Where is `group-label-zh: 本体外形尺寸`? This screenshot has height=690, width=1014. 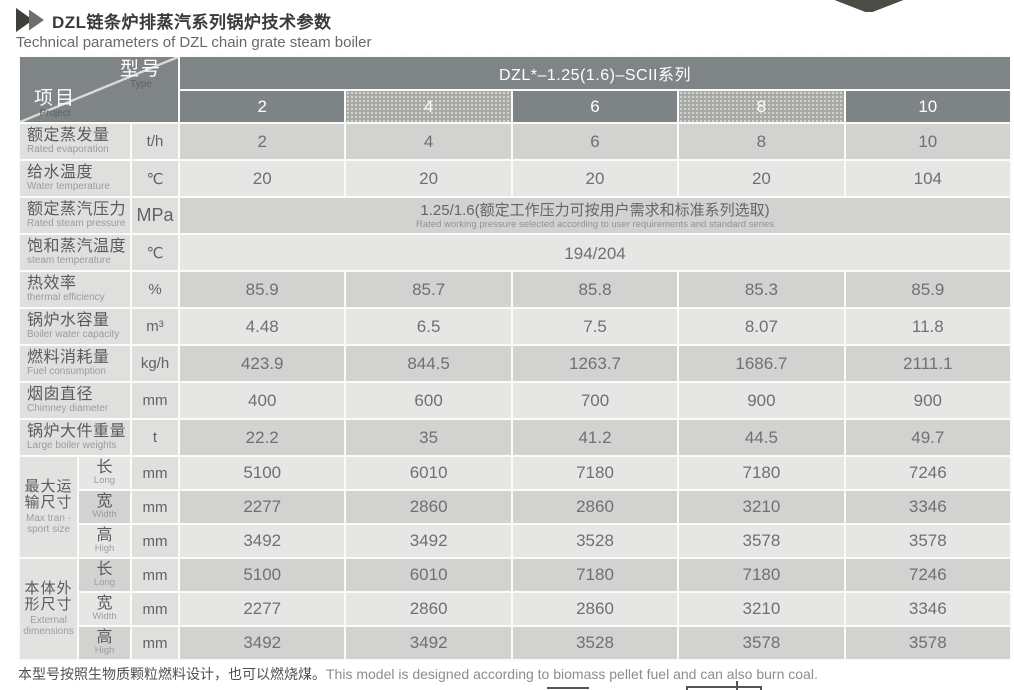
group-label-zh: 本体外形尺寸 is located at coordinates (48, 596).